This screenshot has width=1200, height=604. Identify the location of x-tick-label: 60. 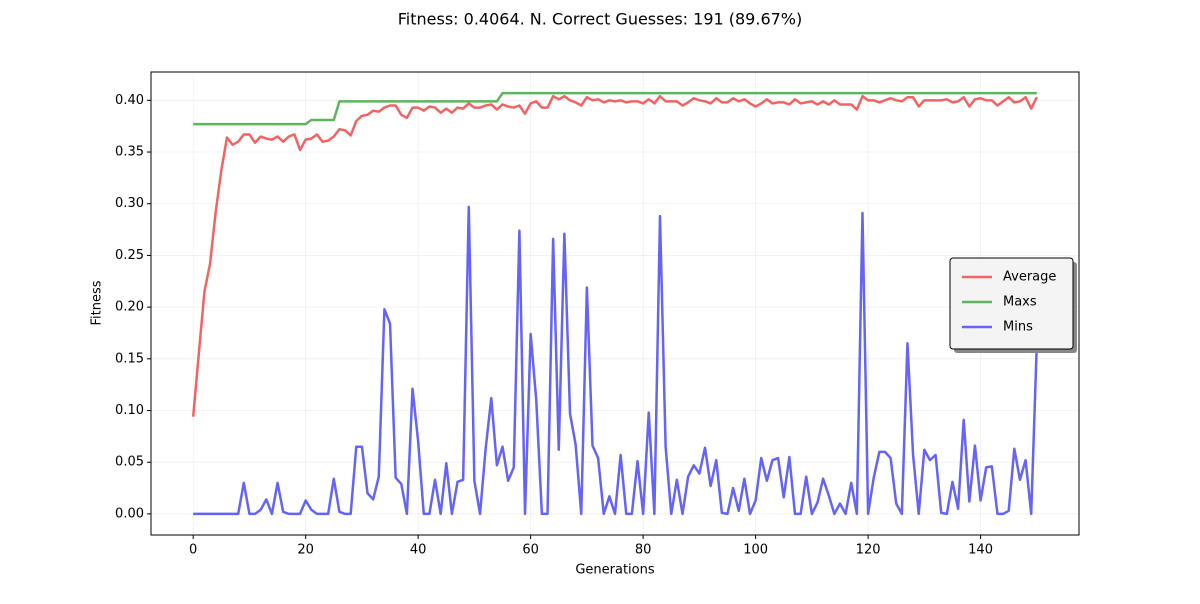
(530, 550).